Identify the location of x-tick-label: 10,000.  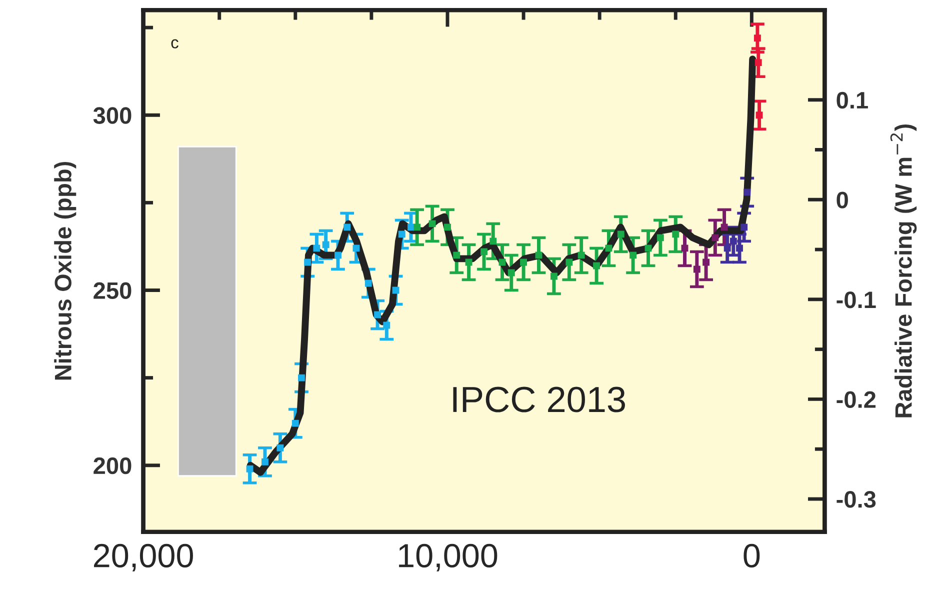
(448, 558).